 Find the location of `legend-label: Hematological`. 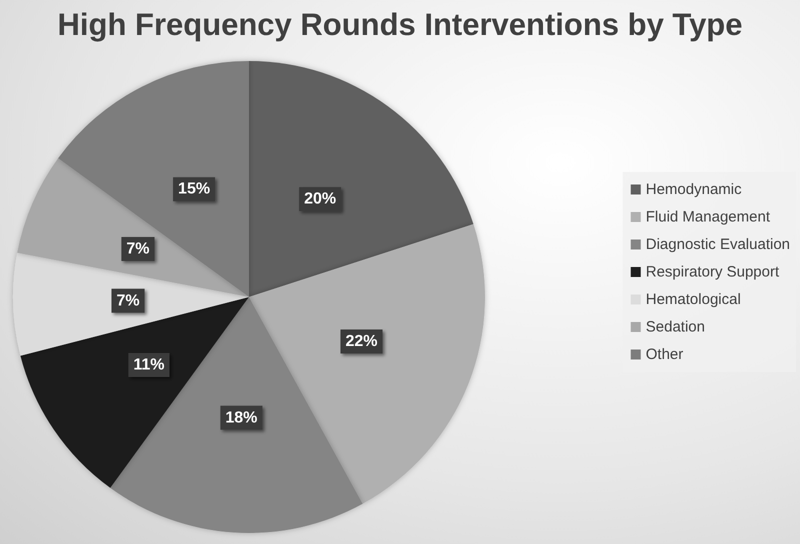

legend-label: Hematological is located at coordinates (693, 299).